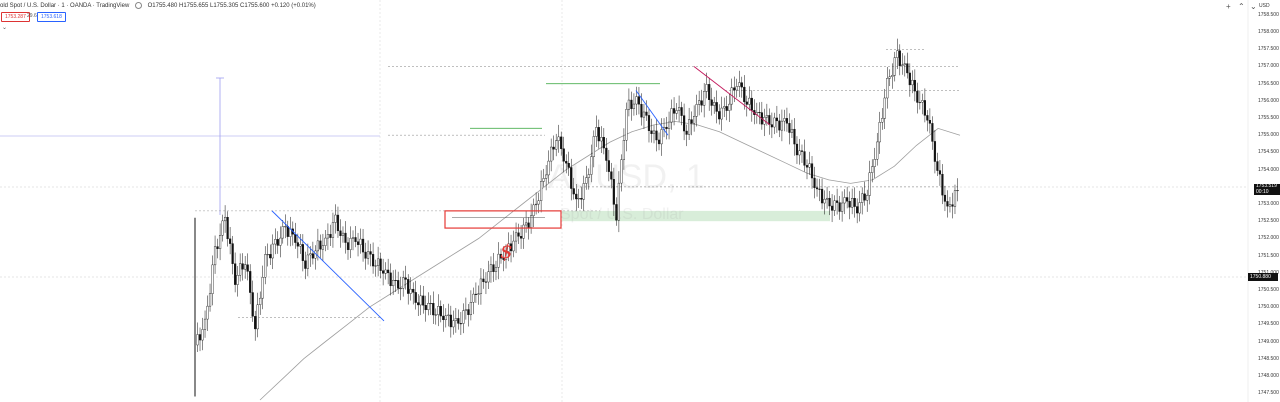 The width and height of the screenshot is (1280, 402). Describe the element at coordinates (1268, 375) in the screenshot. I see `y-tick-label: 1748.000` at that location.